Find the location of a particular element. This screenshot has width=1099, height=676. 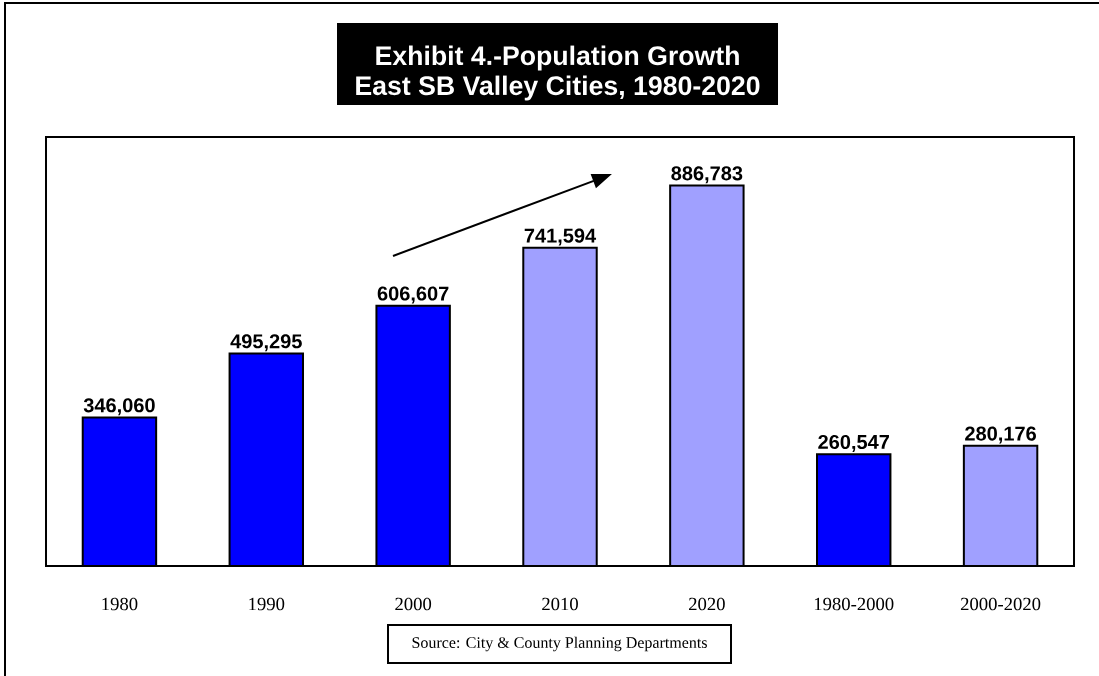

data-label: 606,607 is located at coordinates (413, 295).